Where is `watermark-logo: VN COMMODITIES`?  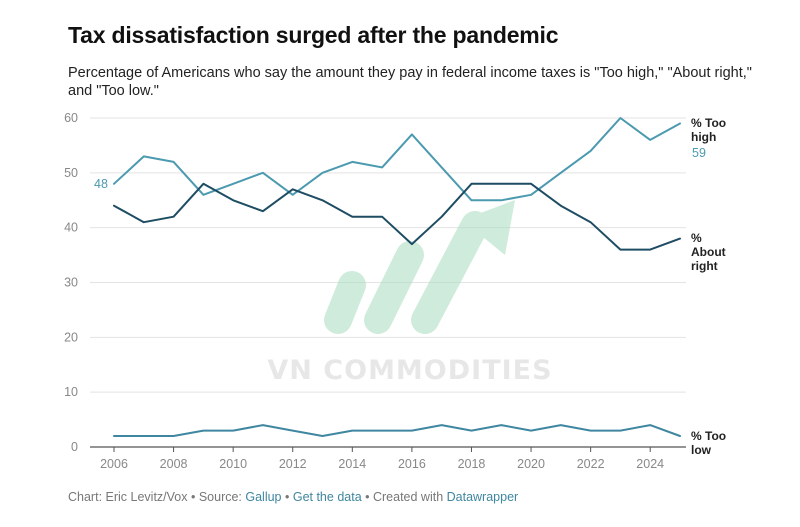 watermark-logo: VN COMMODITIES is located at coordinates (409, 293).